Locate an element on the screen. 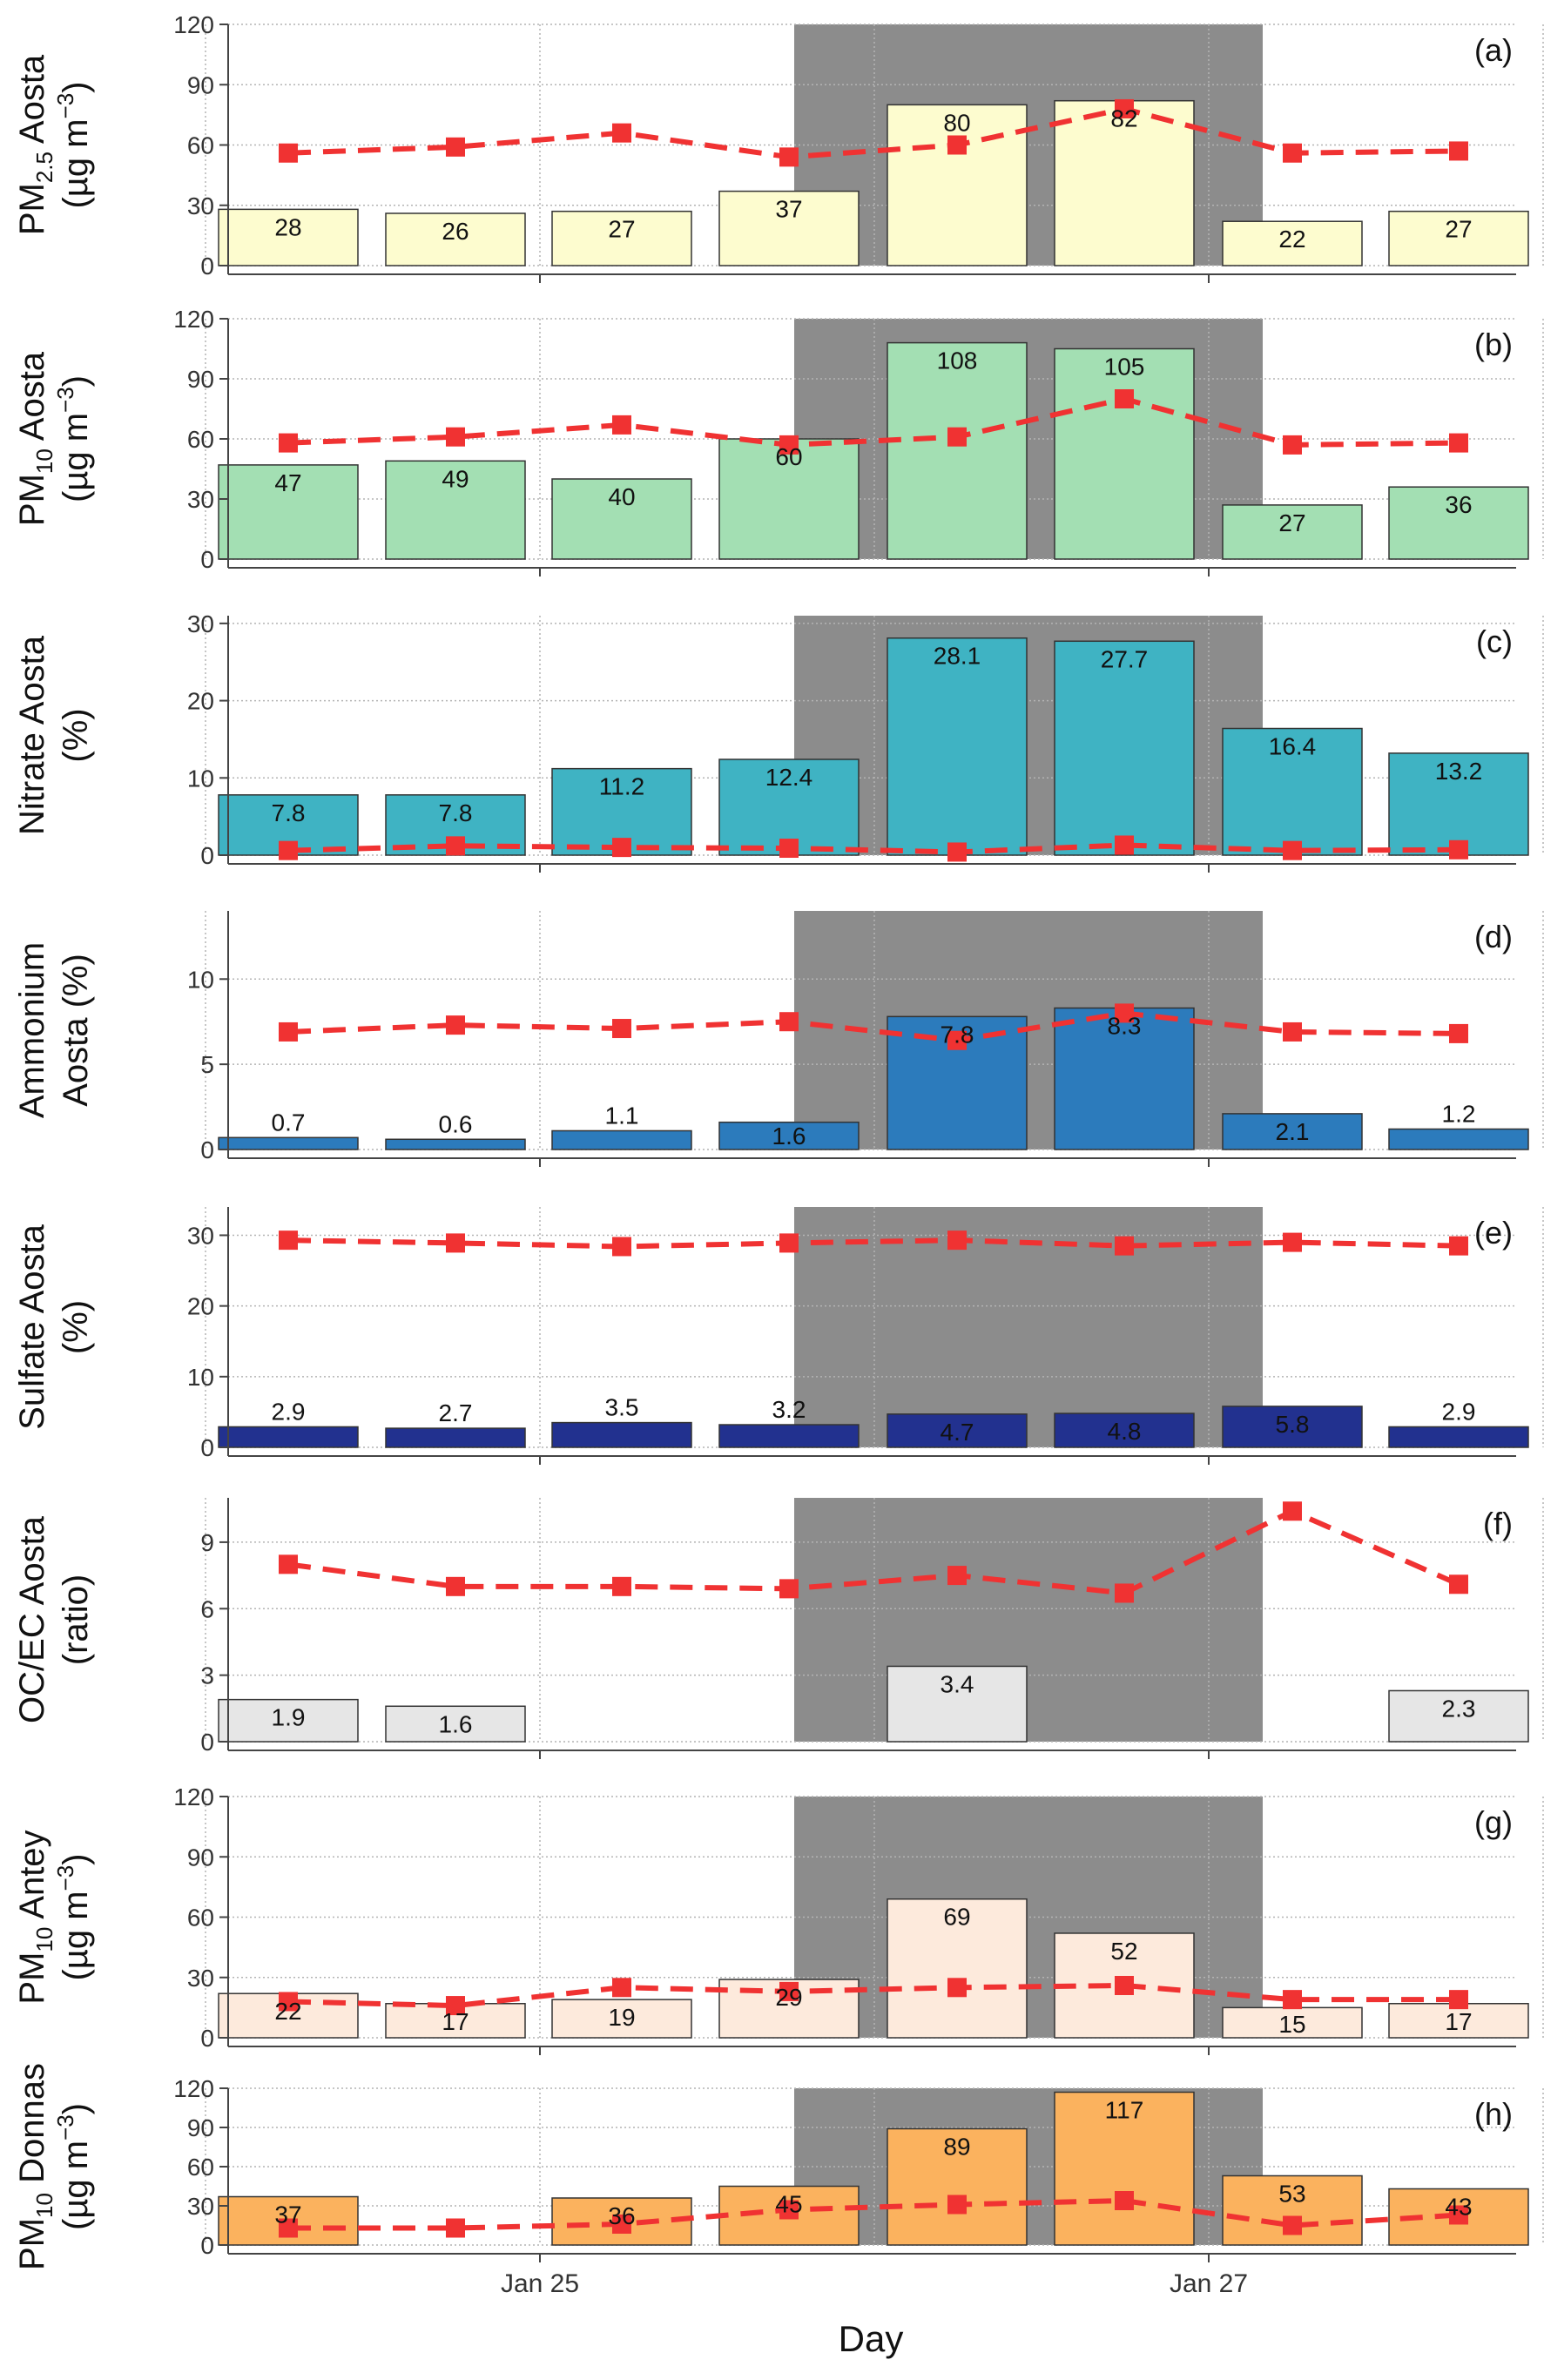 This screenshot has width=1544, height=2380. y-axis-label-part: (µg m is located at coordinates (76, 2185).